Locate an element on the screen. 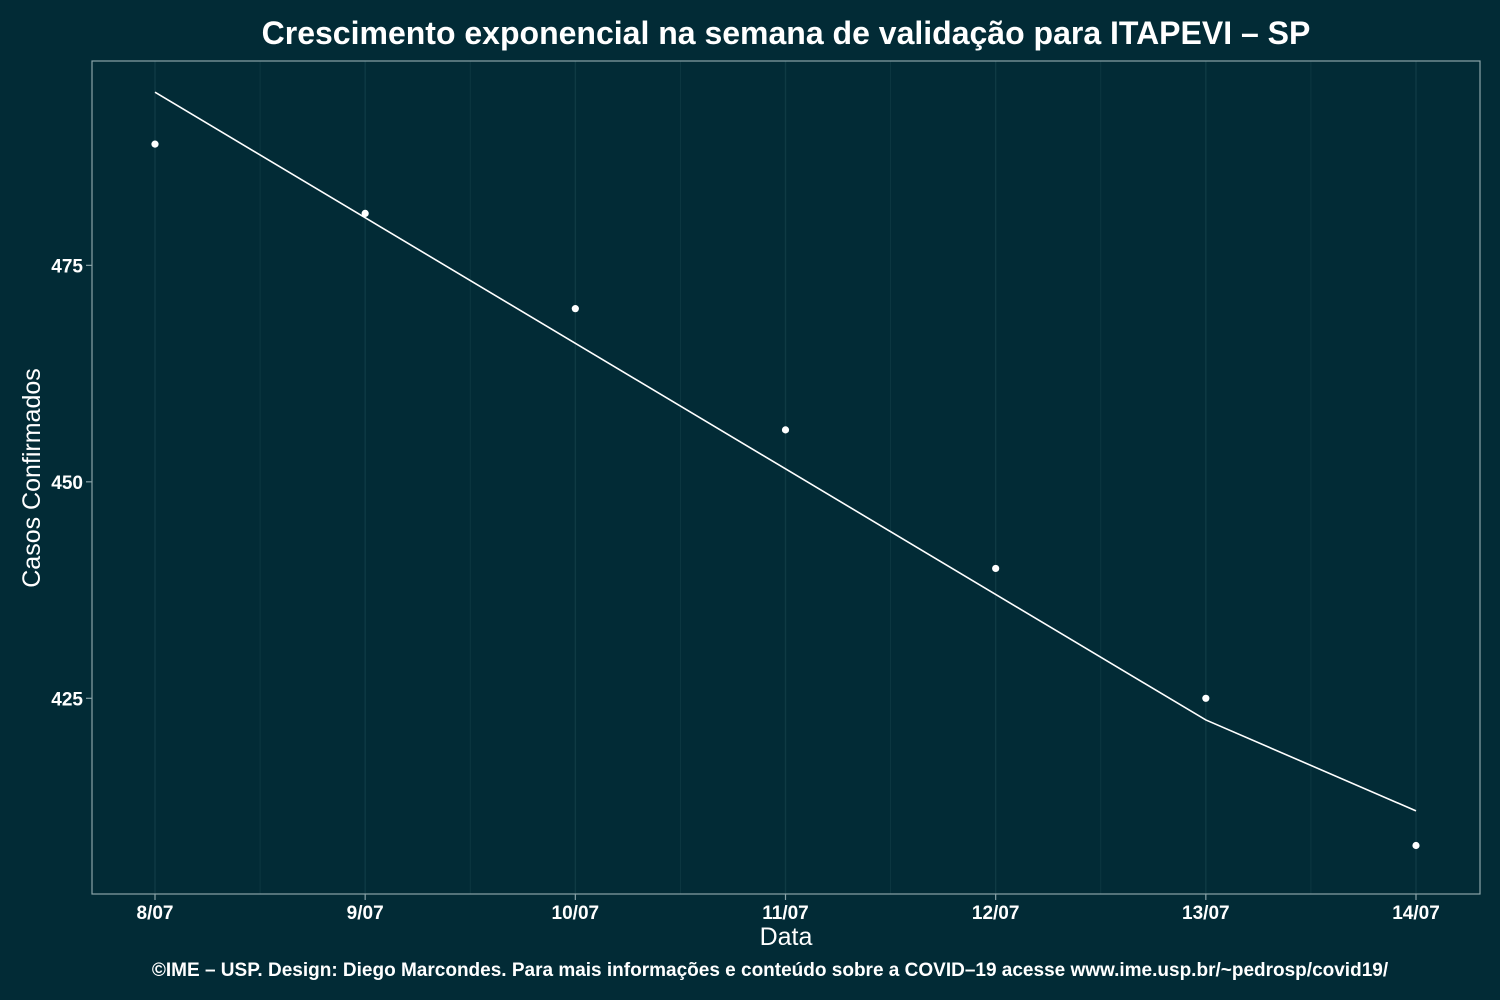  x-axis-title: Data is located at coordinates (786, 937).